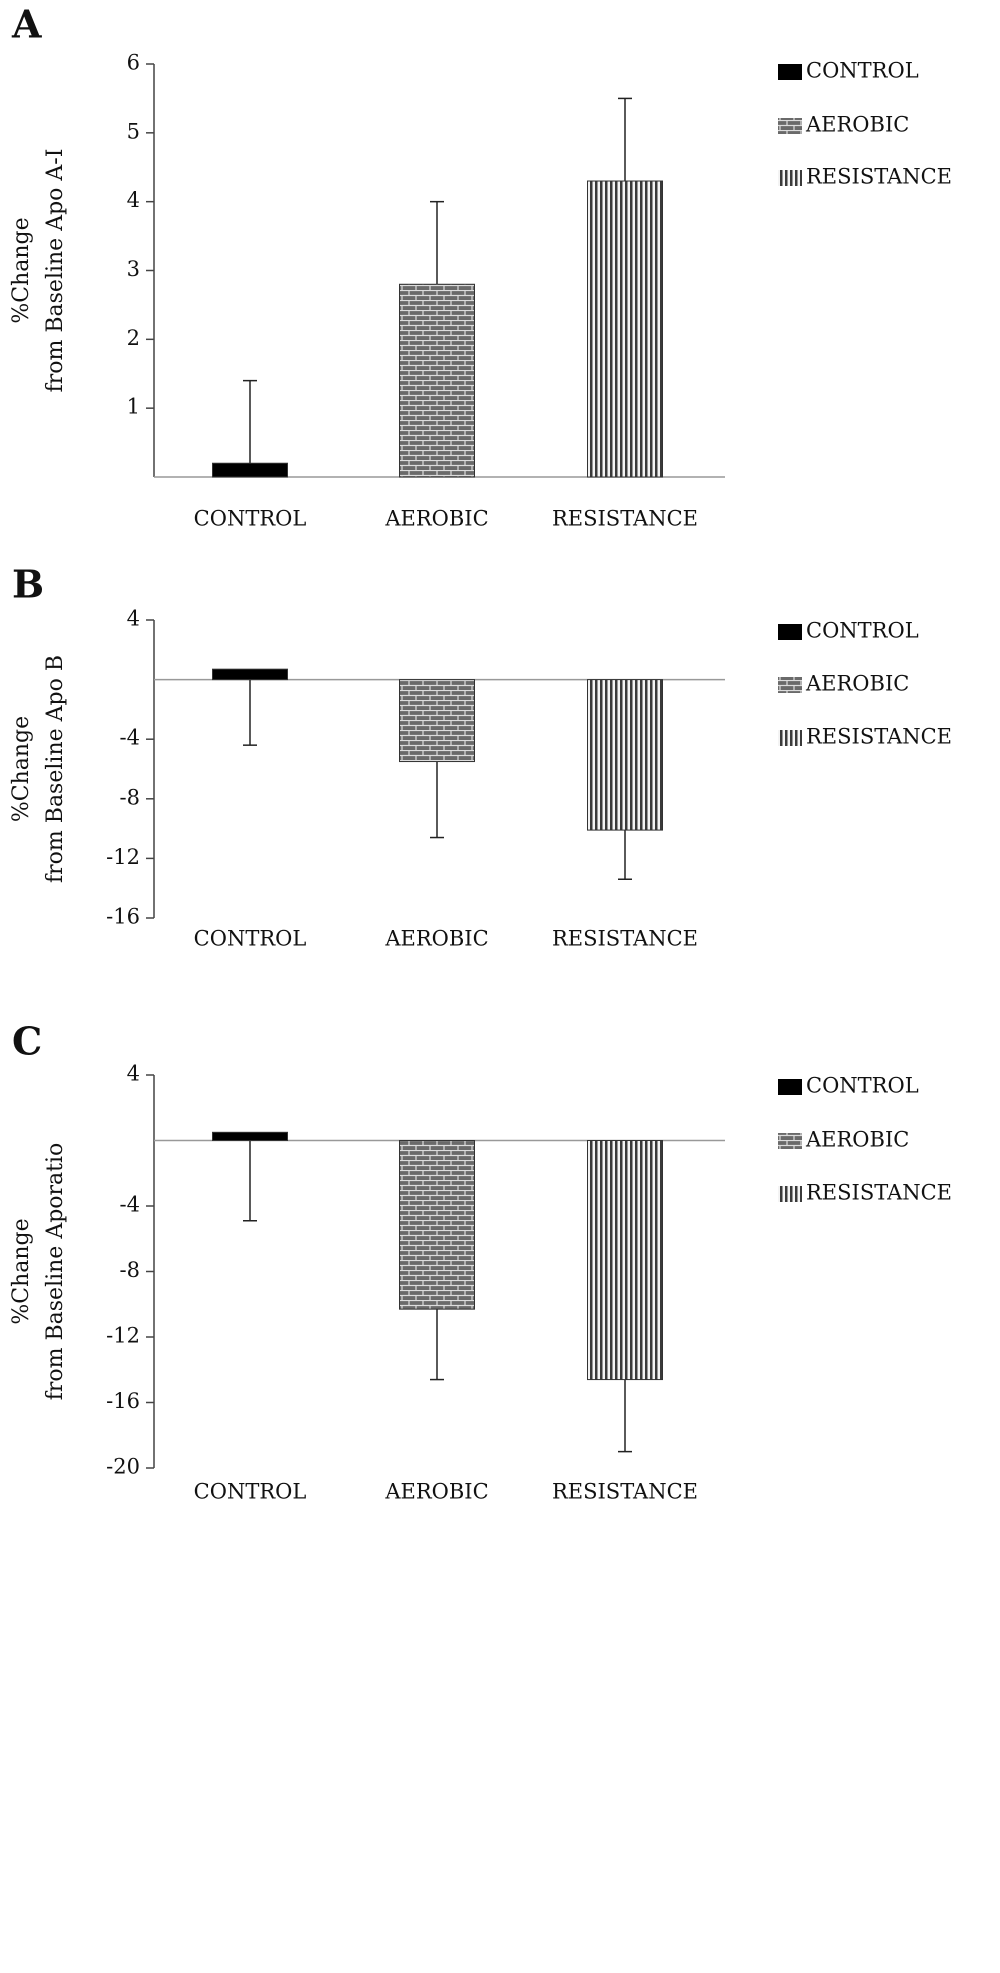 Image resolution: width=1000 pixels, height=1973 pixels. What do you see at coordinates (26, 24) in the screenshot?
I see `panel-label: A` at bounding box center [26, 24].